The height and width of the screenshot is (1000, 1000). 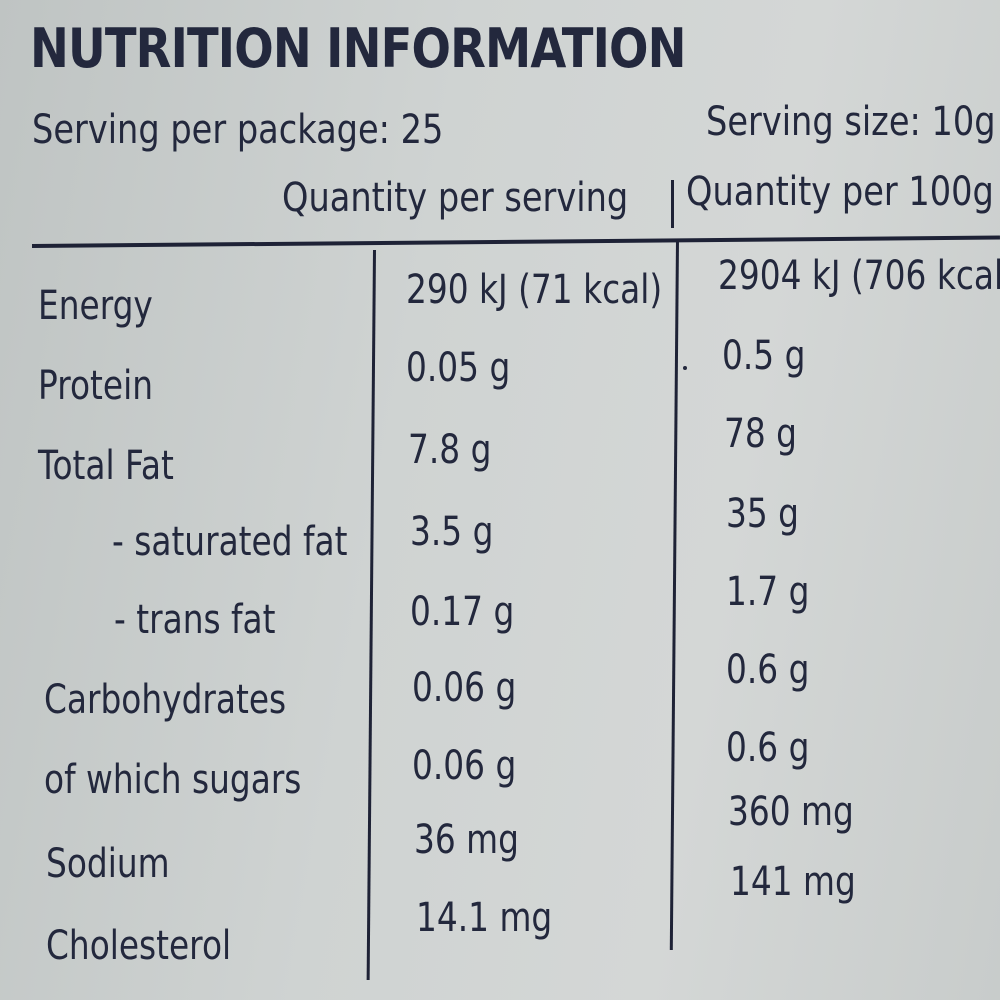 I want to click on row-value-per-serving: 7.8 g, so click(x=450, y=450).